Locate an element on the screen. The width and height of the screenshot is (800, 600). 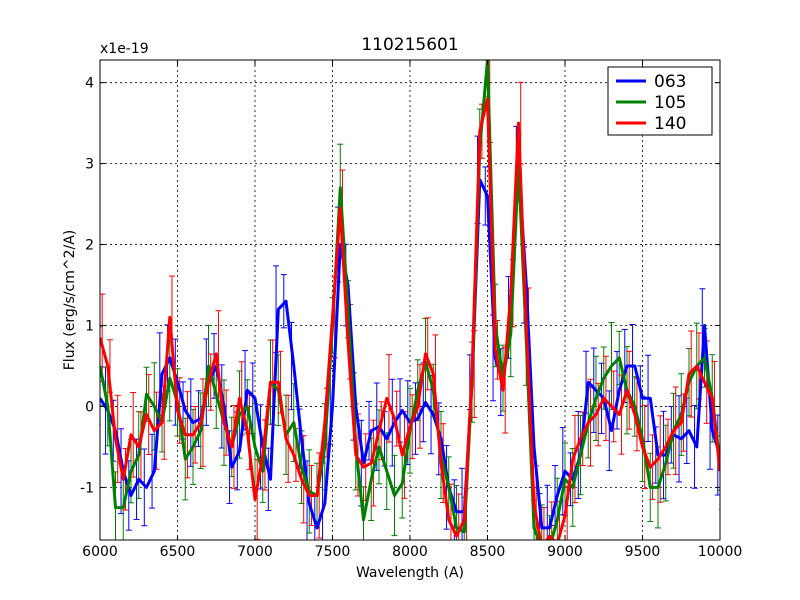
x-tick-label: 6000 is located at coordinates (100, 552).